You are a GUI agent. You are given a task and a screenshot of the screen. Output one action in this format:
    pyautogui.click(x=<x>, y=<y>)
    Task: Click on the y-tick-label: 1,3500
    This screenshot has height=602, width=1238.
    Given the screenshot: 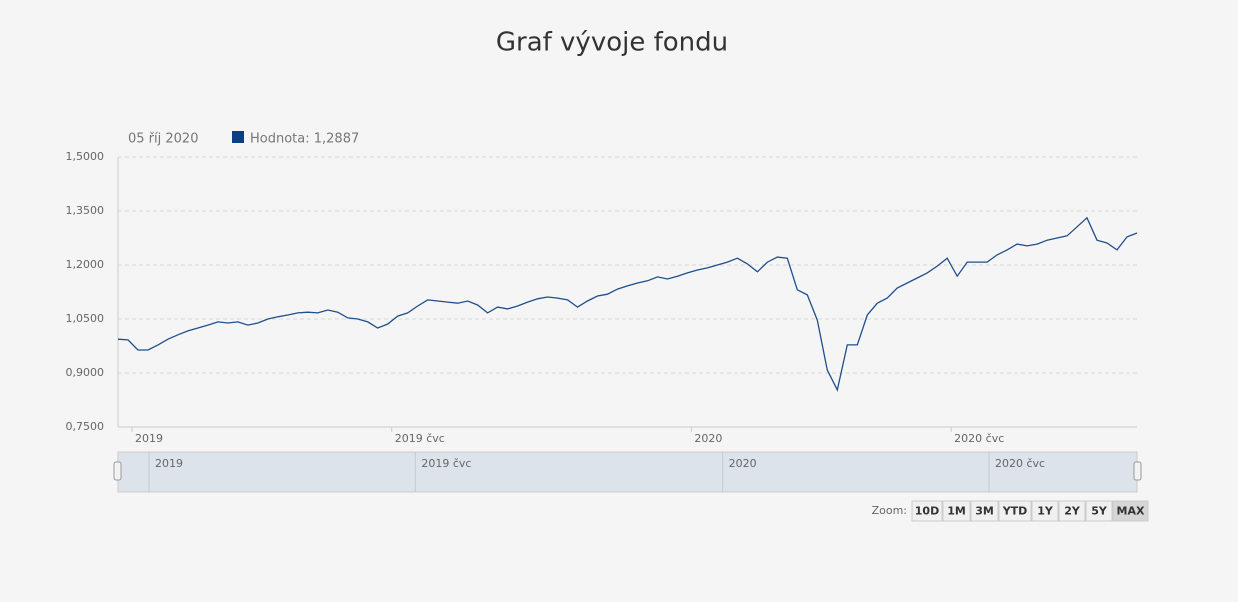 What is the action you would take?
    pyautogui.click(x=85, y=210)
    